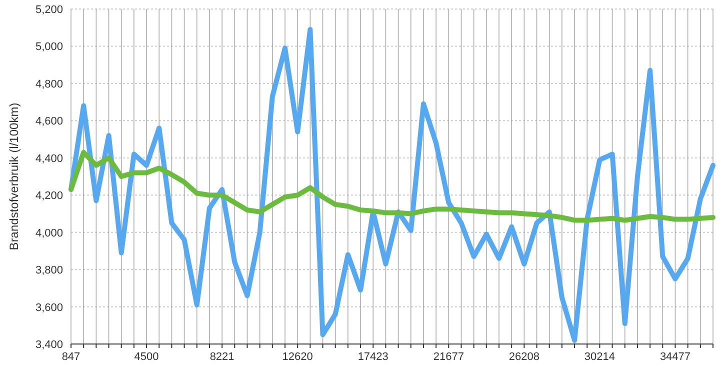 The width and height of the screenshot is (720, 366). I want to click on y-tick-label: 5,000, so click(49, 47).